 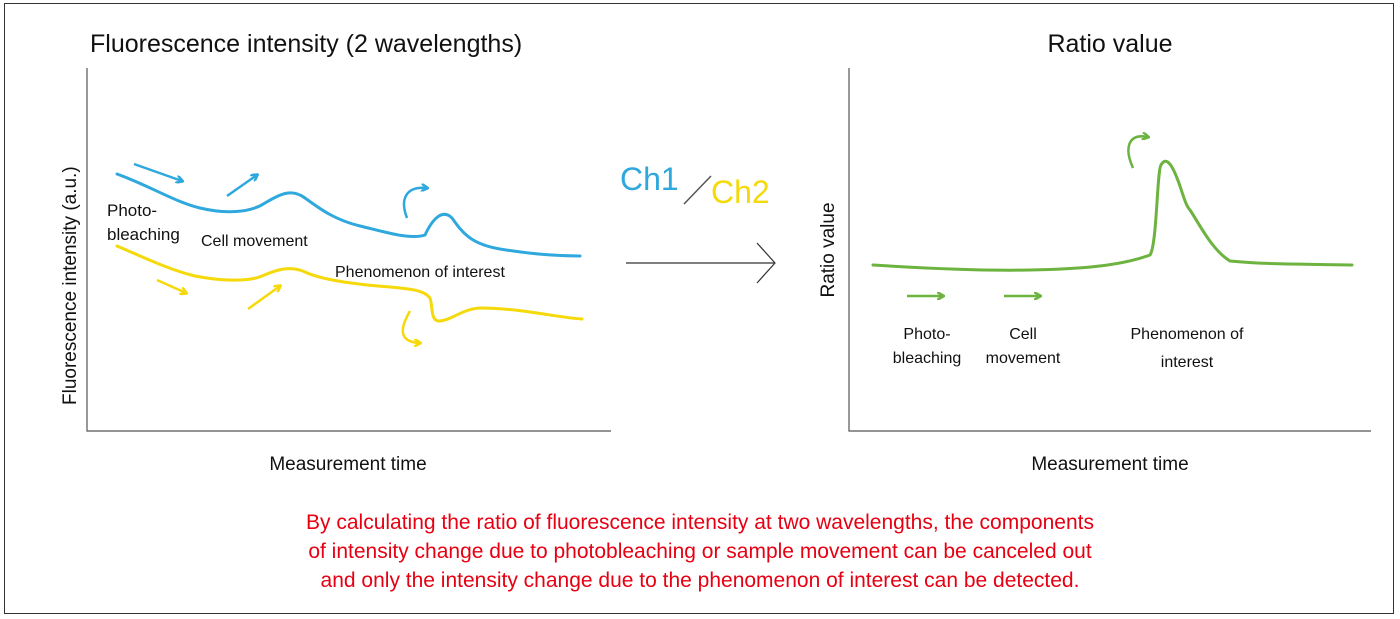 I want to click on left-photobleaching-label-1: Photo-, so click(x=132, y=210).